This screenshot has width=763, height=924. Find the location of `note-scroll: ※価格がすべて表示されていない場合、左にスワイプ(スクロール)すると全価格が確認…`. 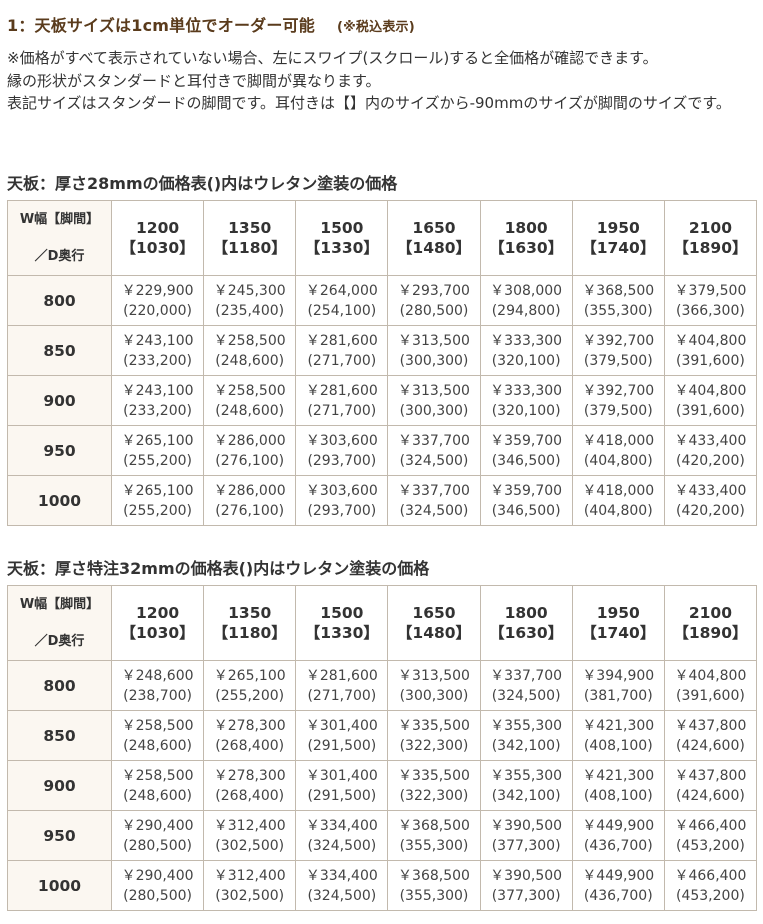

note-scroll: ※価格がすべて表示されていない場合、左にスワイプ(スクロール)すると全価格が確認… is located at coordinates (332, 58).